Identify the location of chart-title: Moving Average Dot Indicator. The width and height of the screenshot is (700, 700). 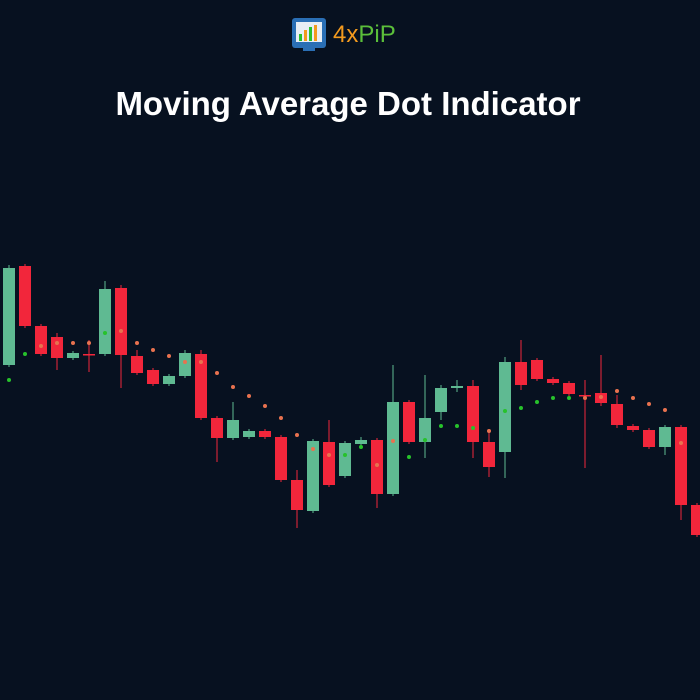
(347, 103).